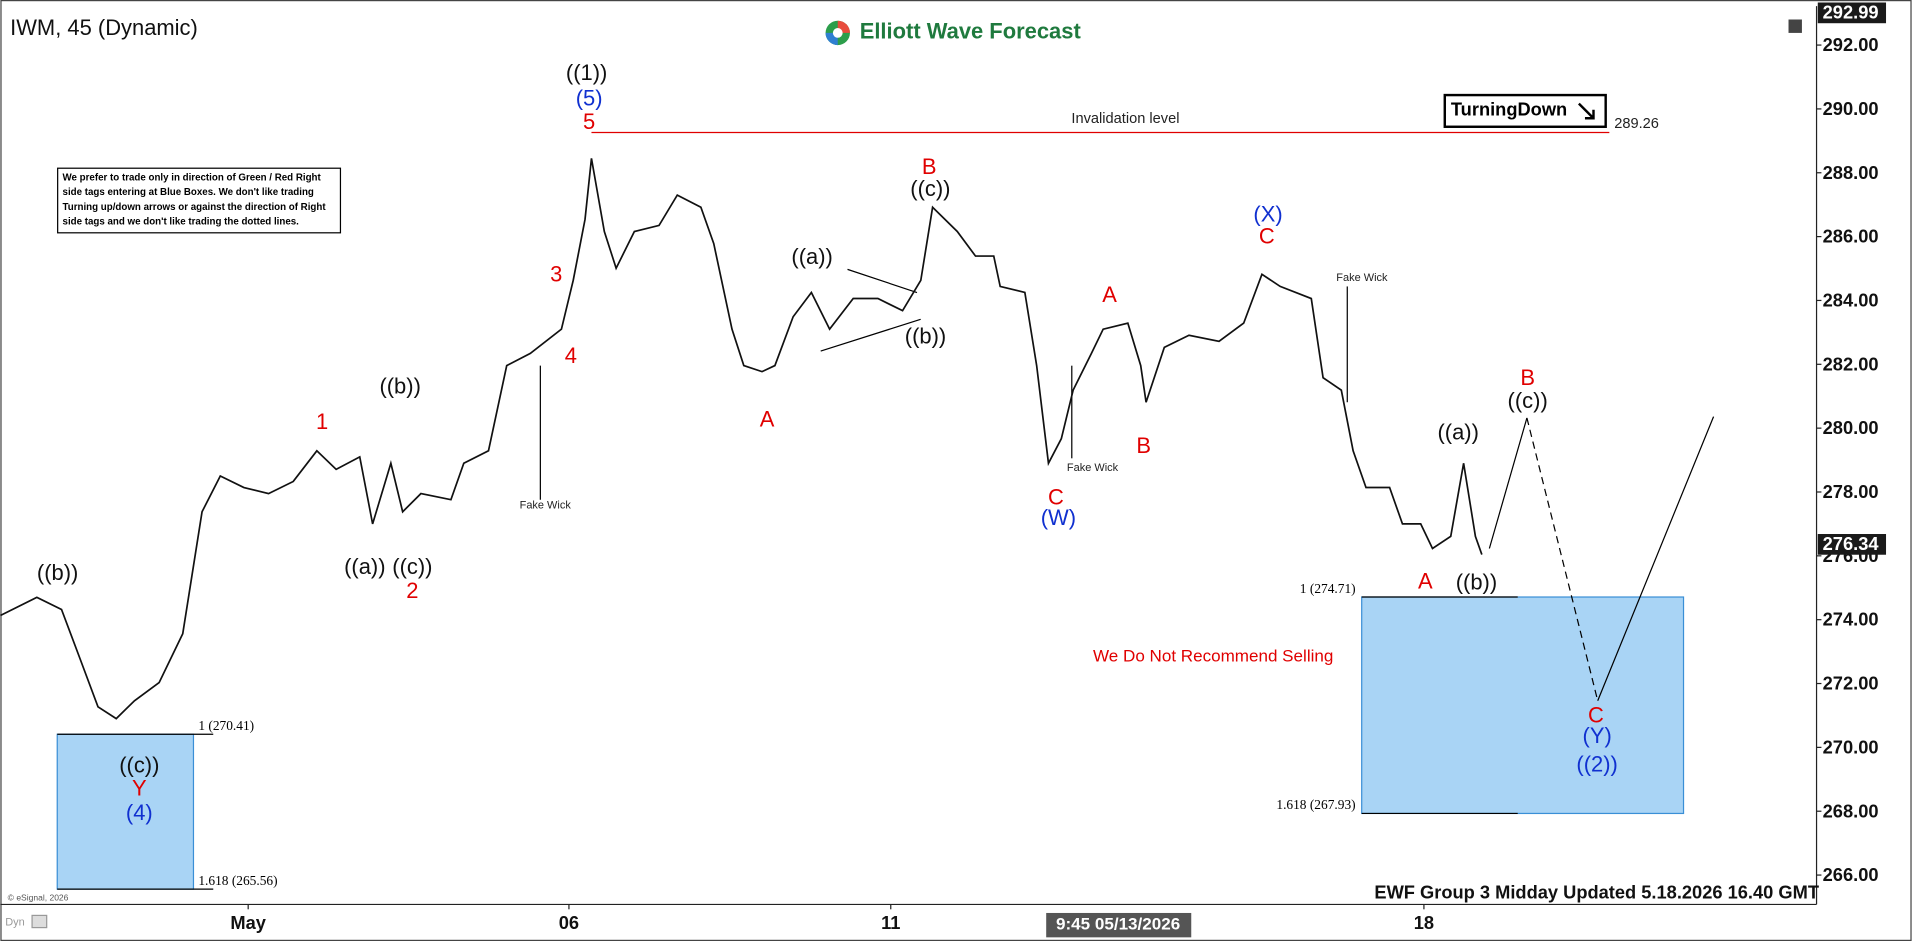 This screenshot has height=941, width=1912. What do you see at coordinates (589, 121) in the screenshot?
I see `wave-label: 5` at bounding box center [589, 121].